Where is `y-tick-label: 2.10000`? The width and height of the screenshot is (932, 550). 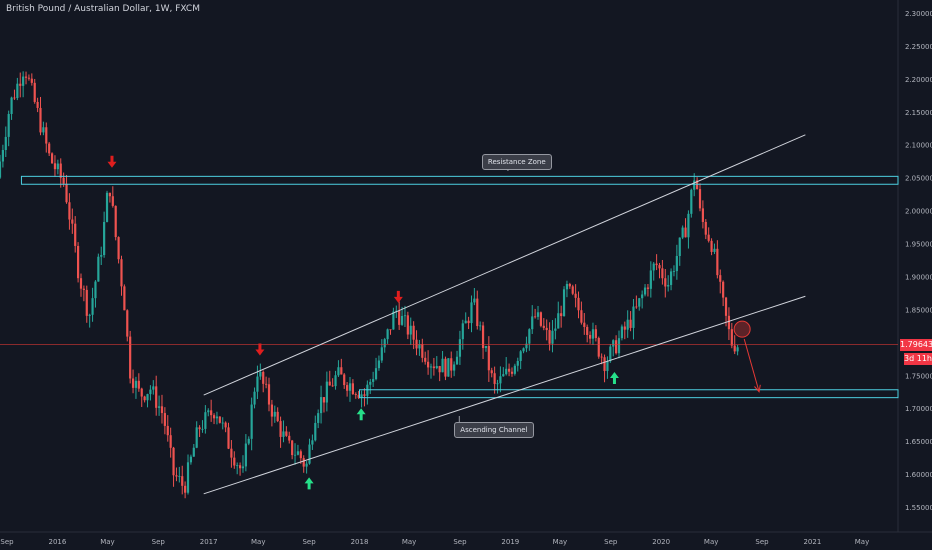
y-tick-label: 2.10000 is located at coordinates (918, 146).